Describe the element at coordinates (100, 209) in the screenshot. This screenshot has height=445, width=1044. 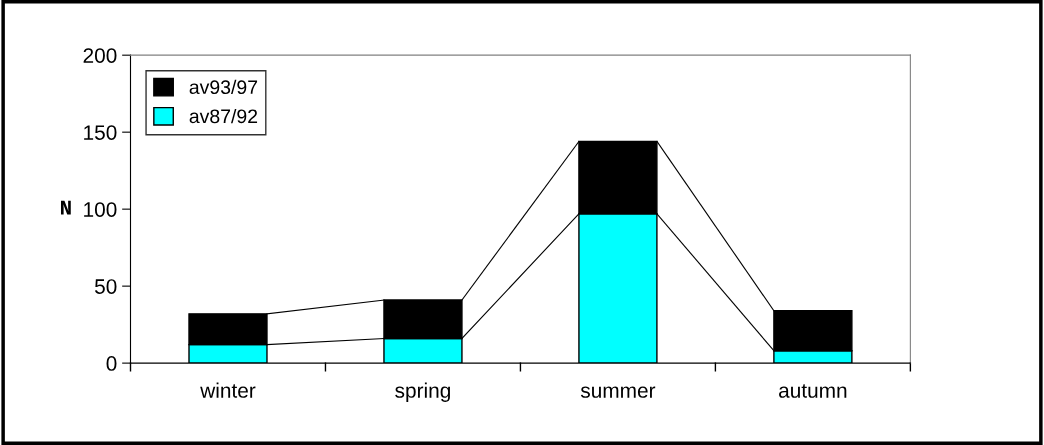
I see `y-tick-label: 100` at that location.